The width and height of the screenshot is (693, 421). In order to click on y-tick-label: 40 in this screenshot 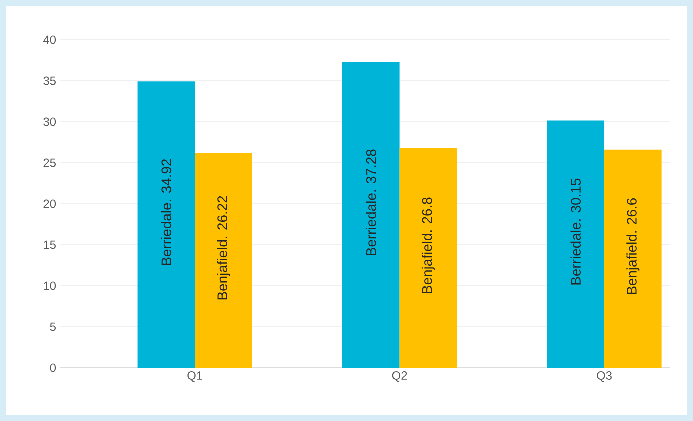, I will do `click(49, 40)`.